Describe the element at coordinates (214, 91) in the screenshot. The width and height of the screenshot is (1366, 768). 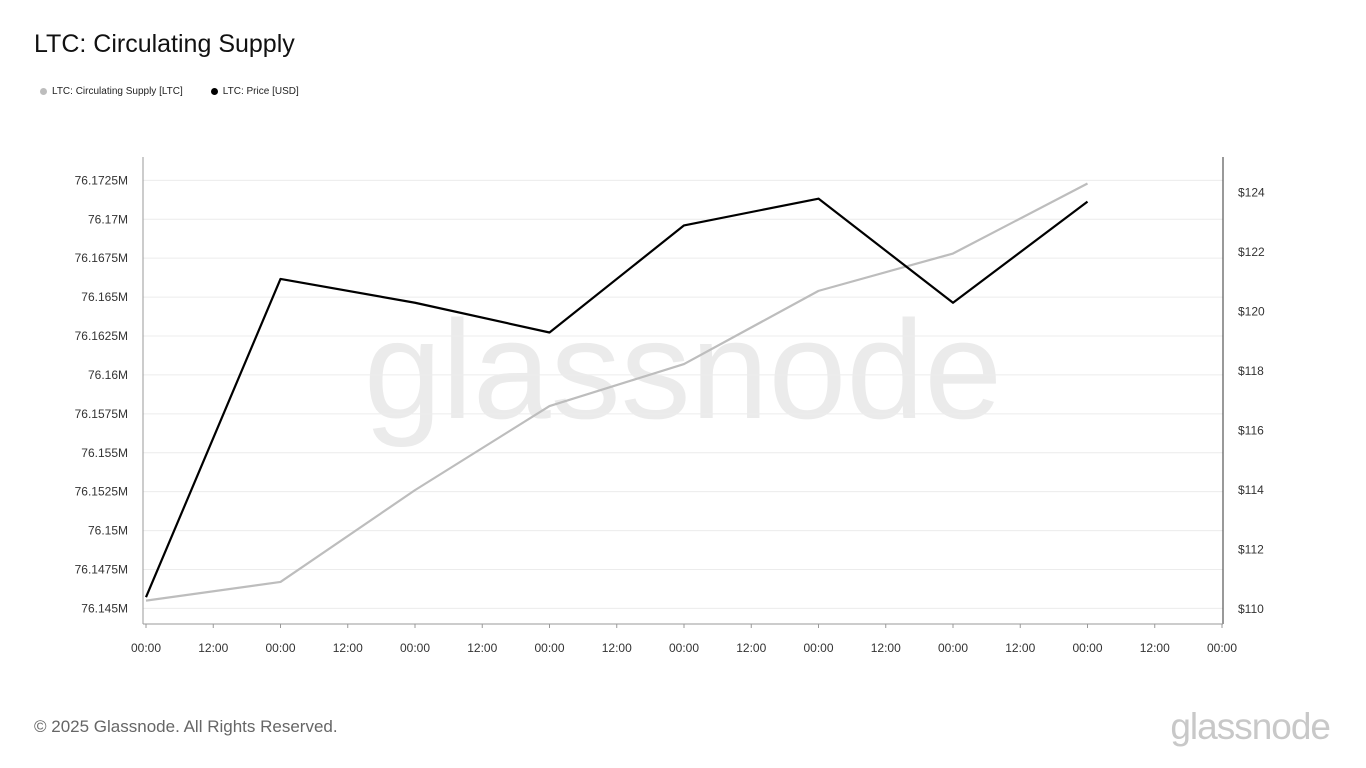
I see `legend-dot-price` at that location.